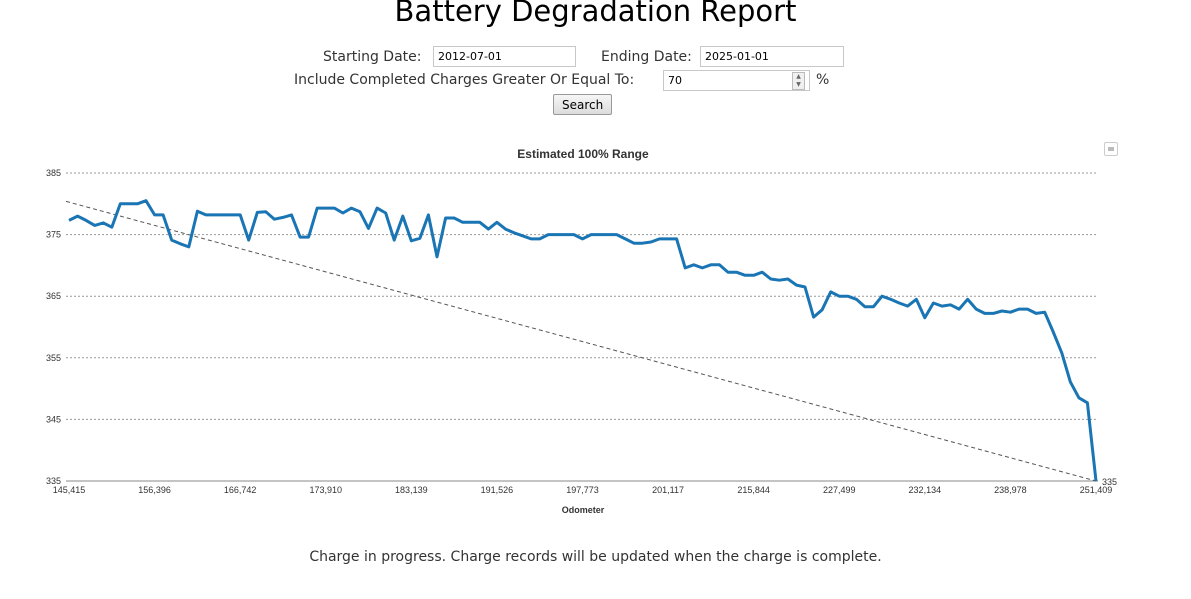  I want to click on x-tick-label: 227,499, so click(839, 490).